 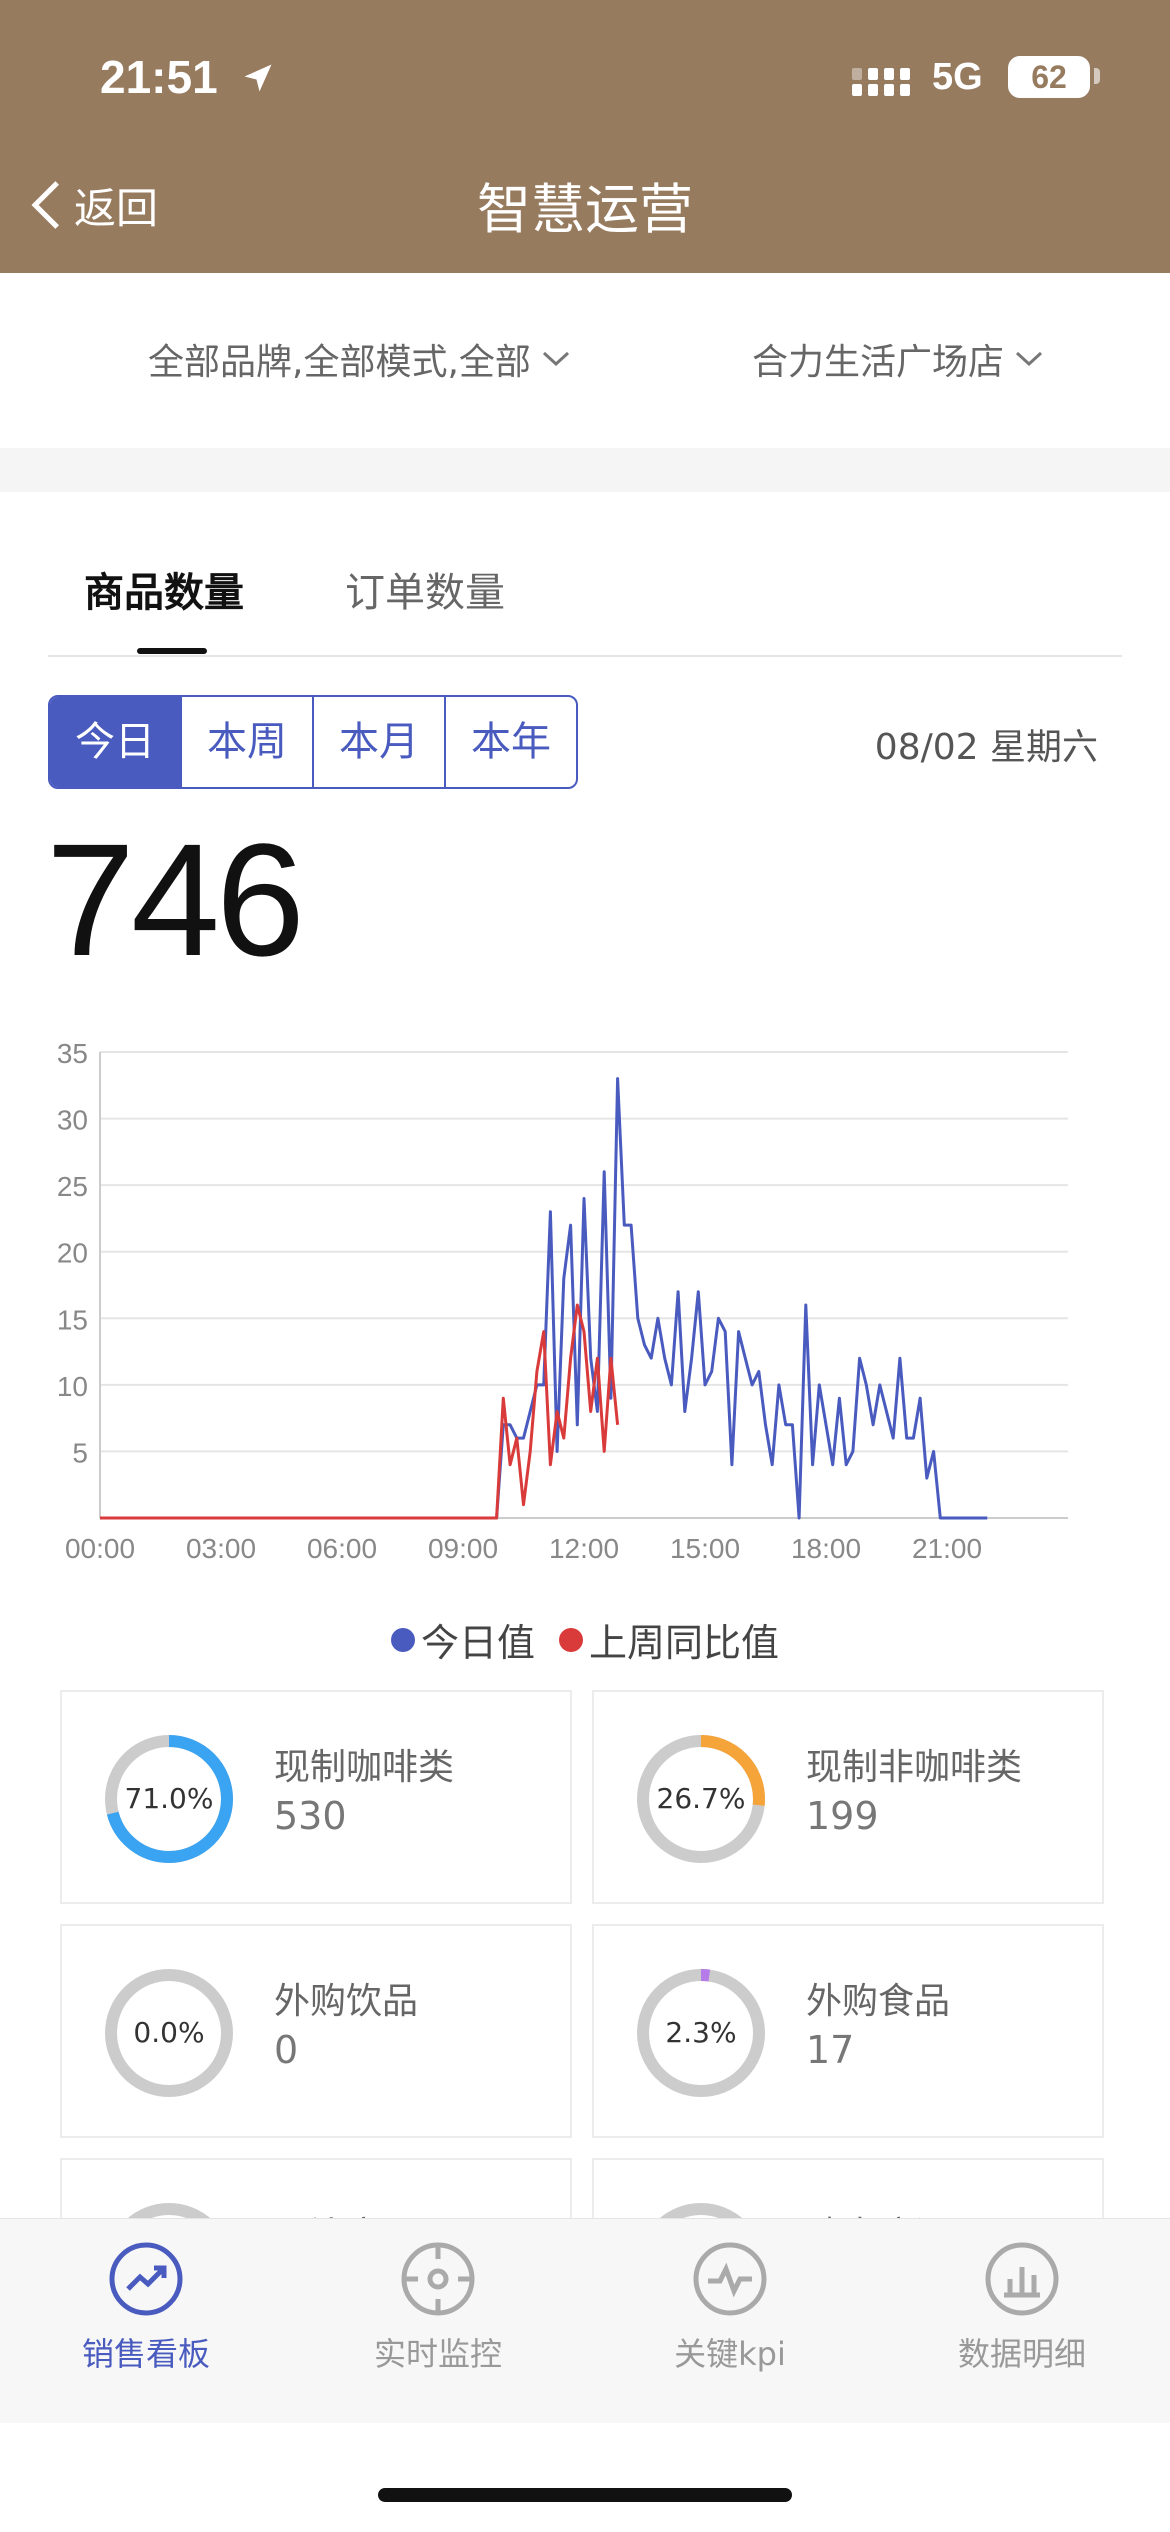 I want to click on trend-icon, so click(x=146, y=2279).